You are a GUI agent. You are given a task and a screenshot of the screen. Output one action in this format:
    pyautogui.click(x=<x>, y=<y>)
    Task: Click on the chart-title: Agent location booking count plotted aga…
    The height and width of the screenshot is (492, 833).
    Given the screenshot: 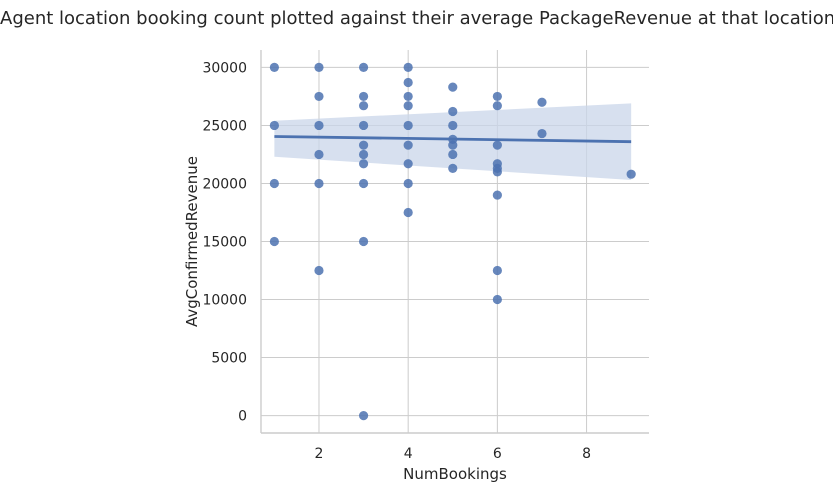 What is the action you would take?
    pyautogui.click(x=416, y=18)
    